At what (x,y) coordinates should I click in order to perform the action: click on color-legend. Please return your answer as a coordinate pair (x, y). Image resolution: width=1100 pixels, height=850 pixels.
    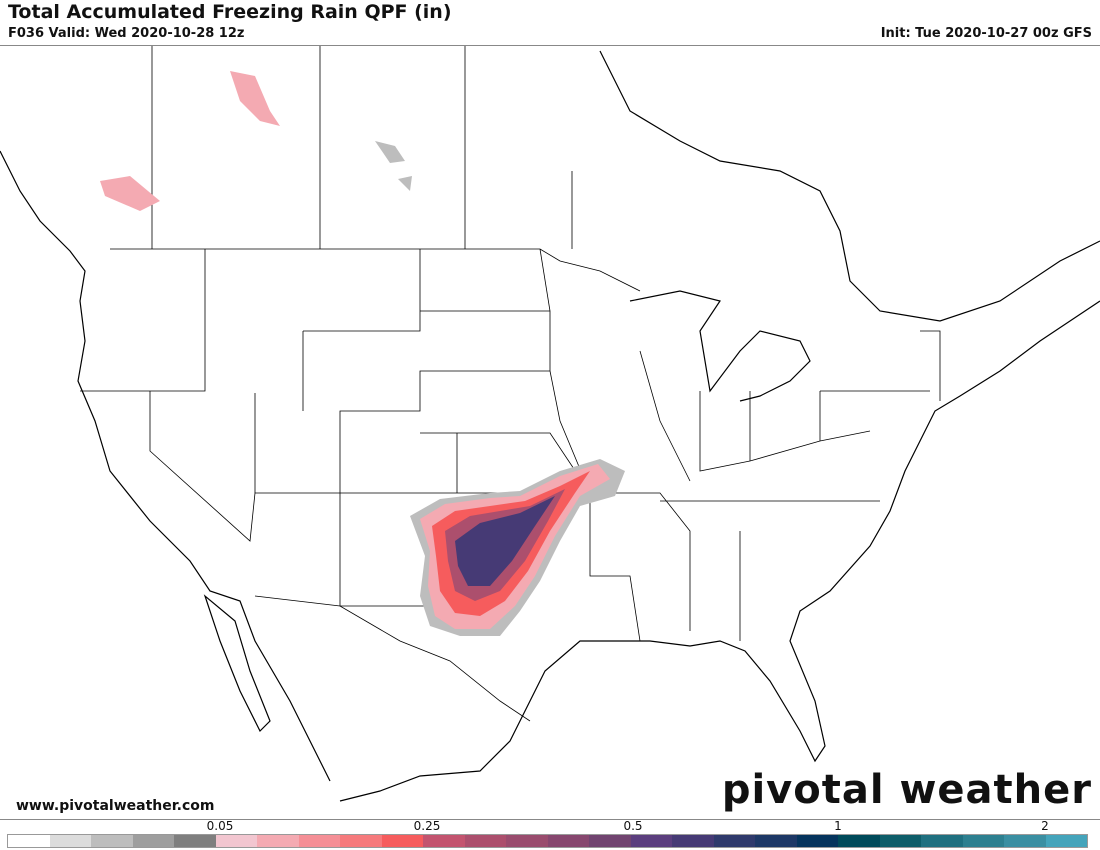
    Looking at the image, I should click on (547, 841).